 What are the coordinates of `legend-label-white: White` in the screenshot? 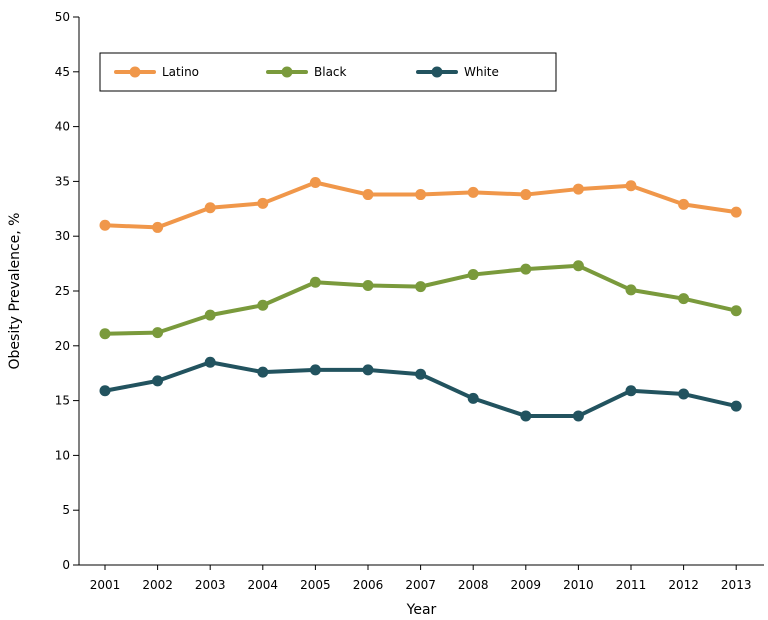 It's located at (481, 72).